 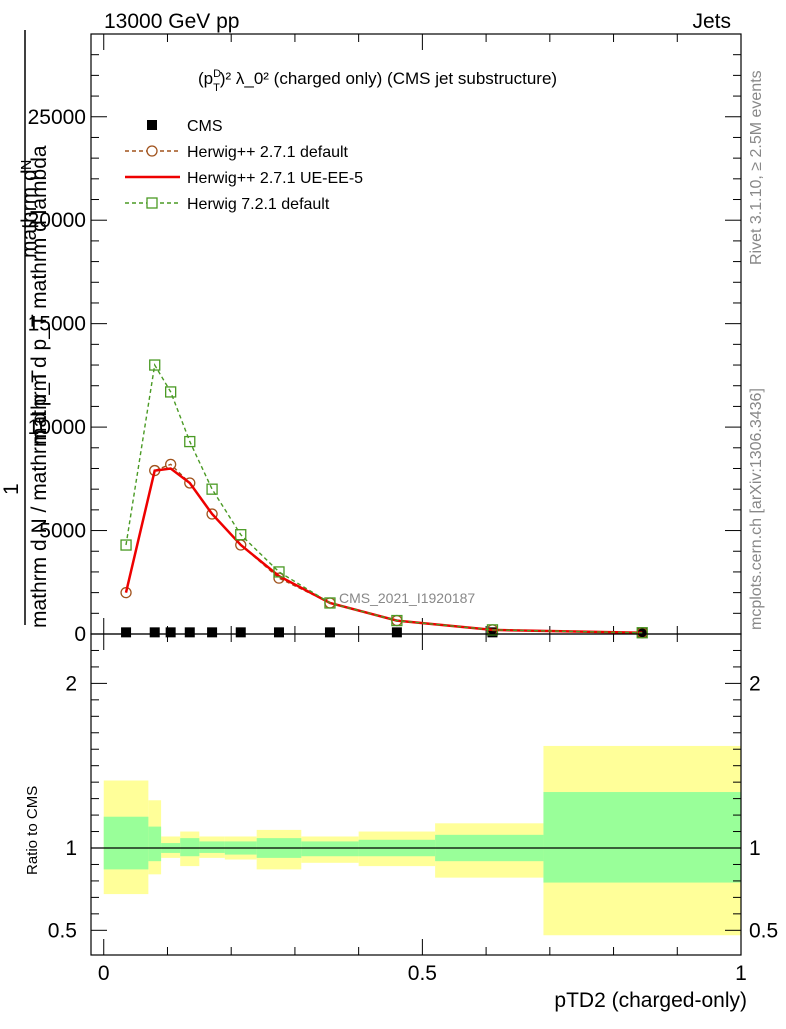 I want to click on ratio-ytick-label-right: 2, so click(x=755, y=683).